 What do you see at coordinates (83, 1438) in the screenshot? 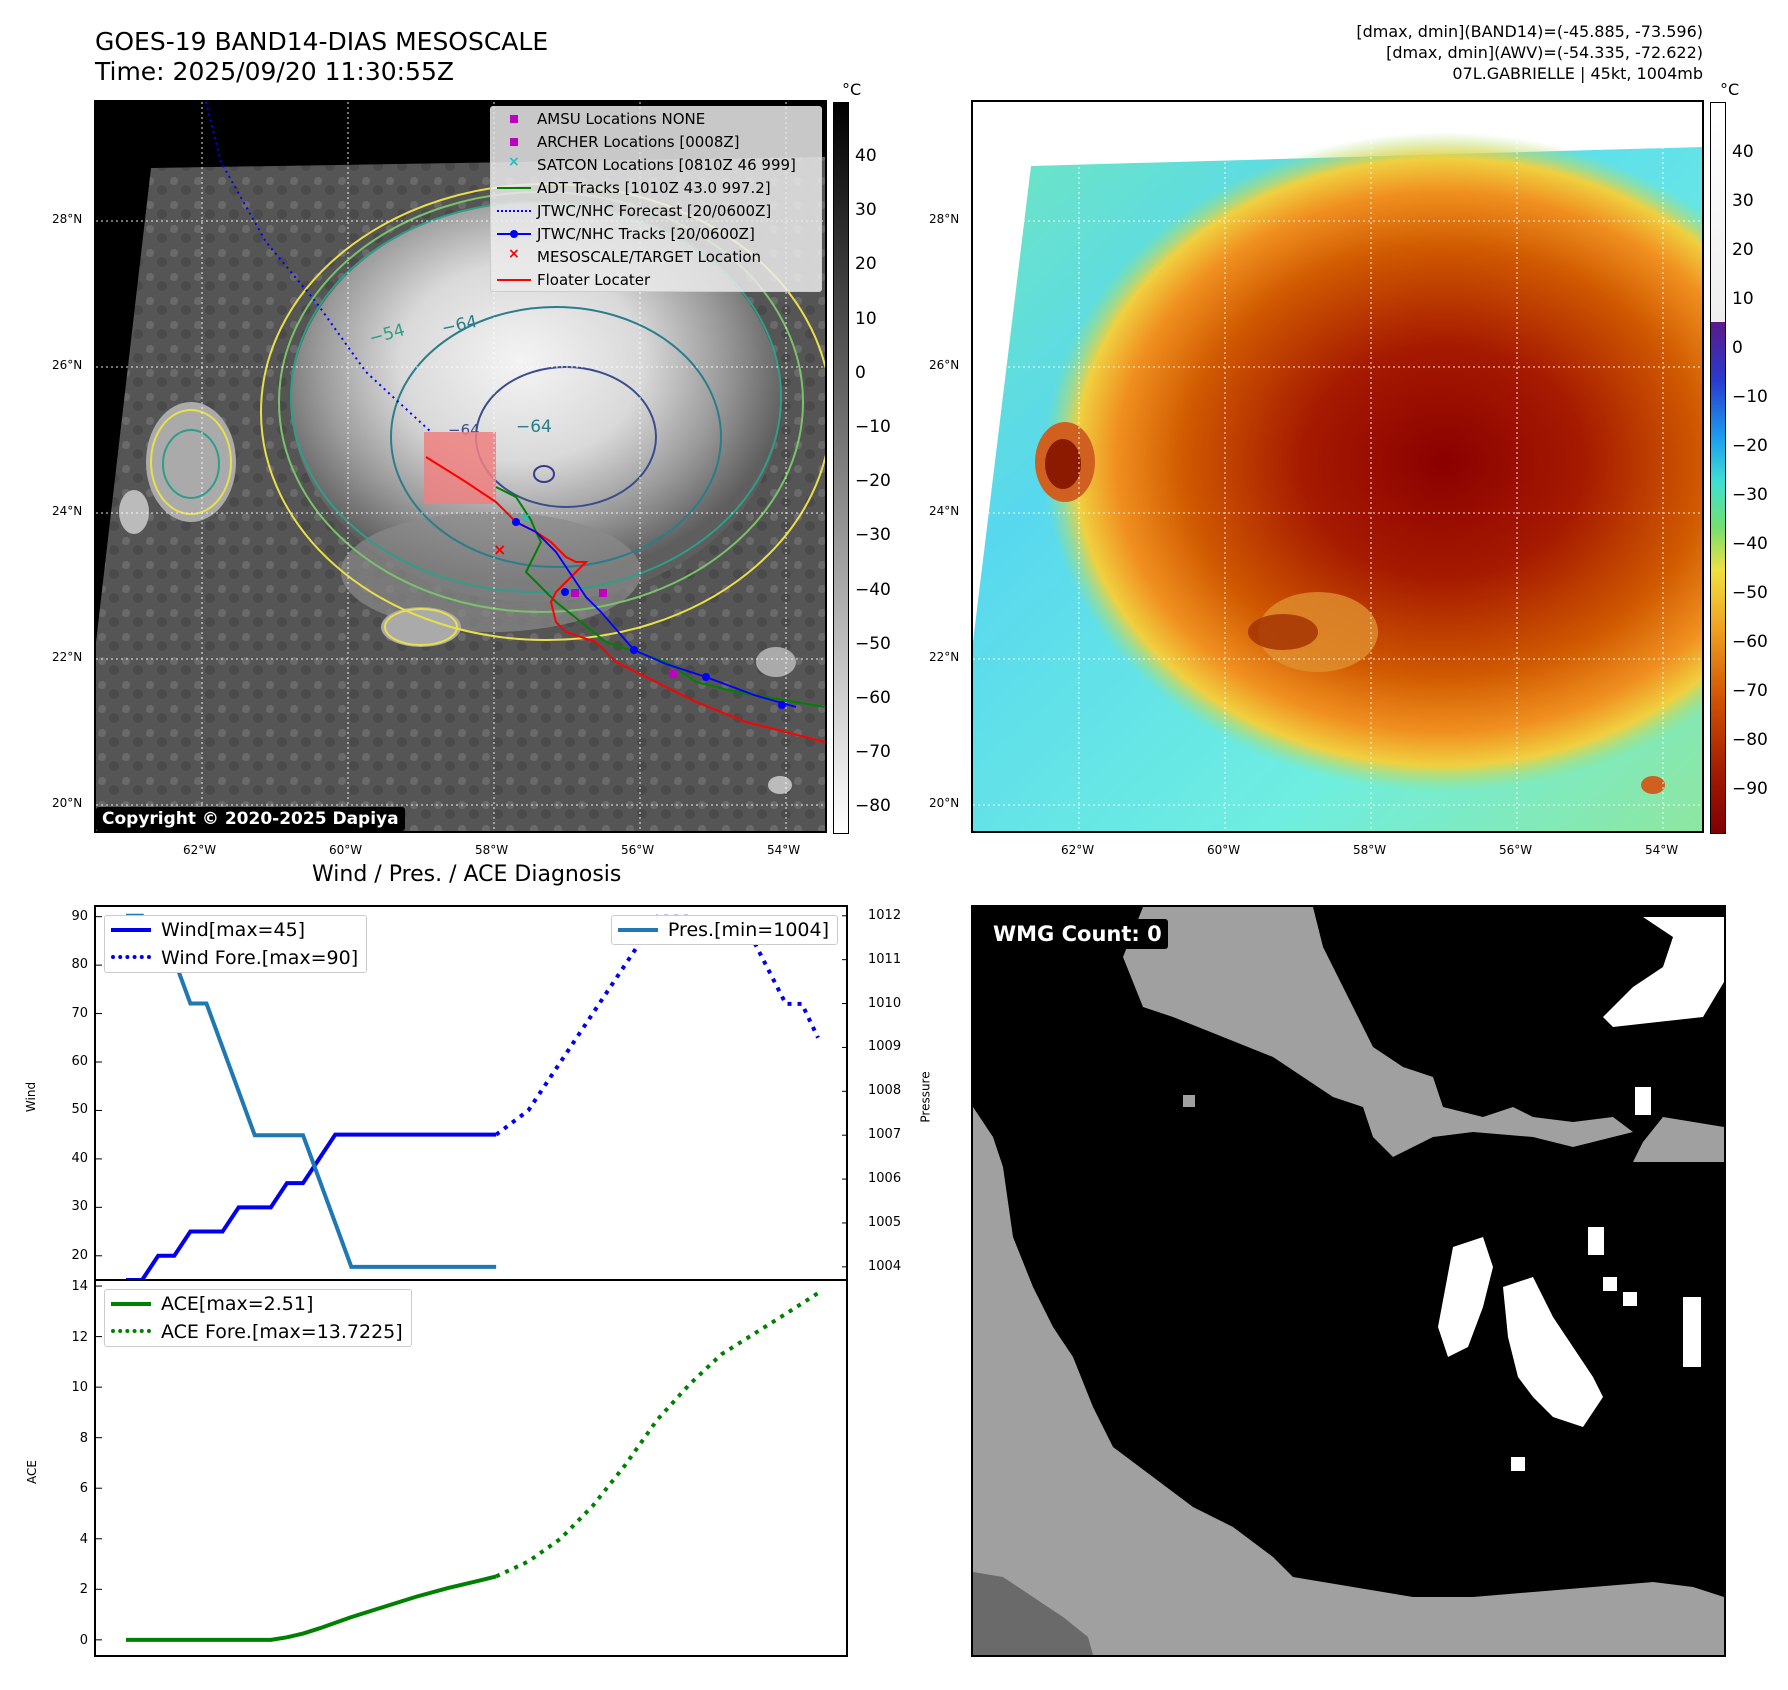
I see `ace-tick-label: 8` at bounding box center [83, 1438].